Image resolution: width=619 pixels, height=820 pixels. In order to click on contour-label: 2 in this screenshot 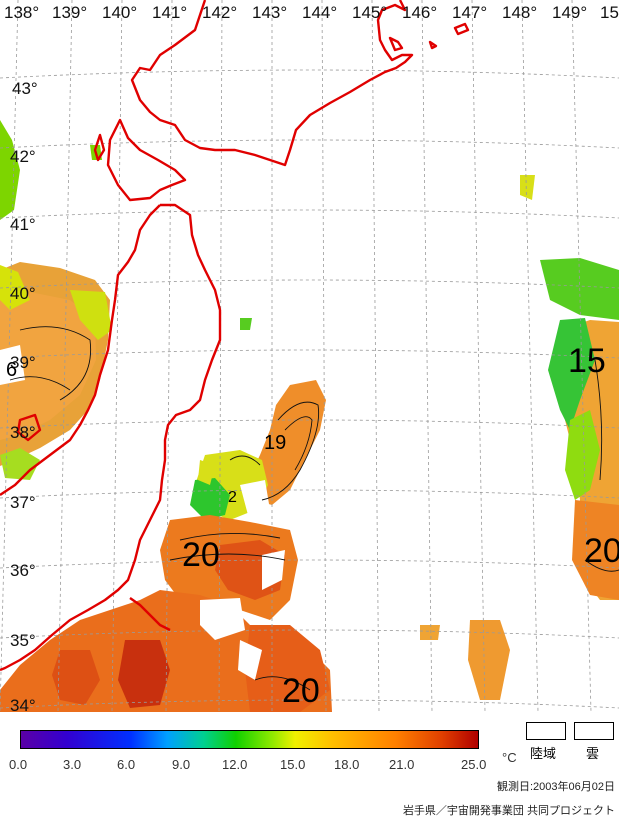, I will do `click(232, 497)`.